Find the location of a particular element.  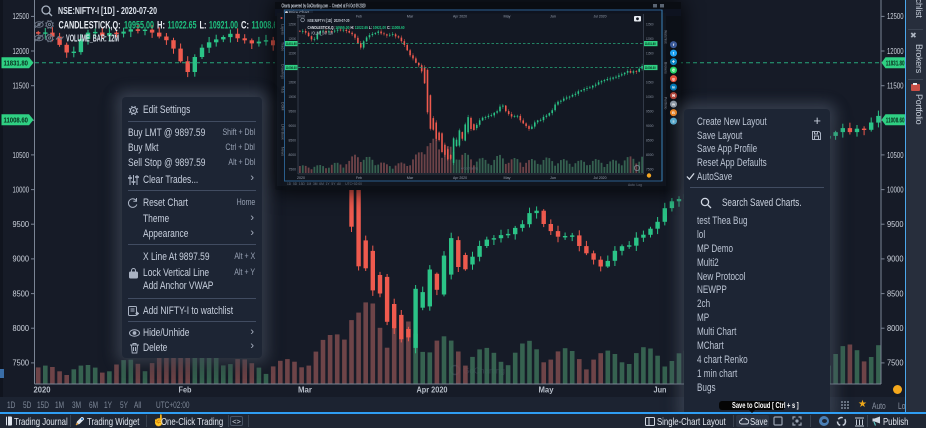

svg-text: in is located at coordinates (674, 87).